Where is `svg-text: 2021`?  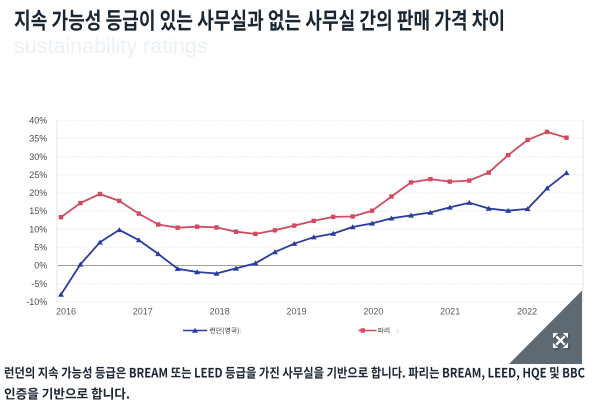
svg-text: 2021 is located at coordinates (450, 312).